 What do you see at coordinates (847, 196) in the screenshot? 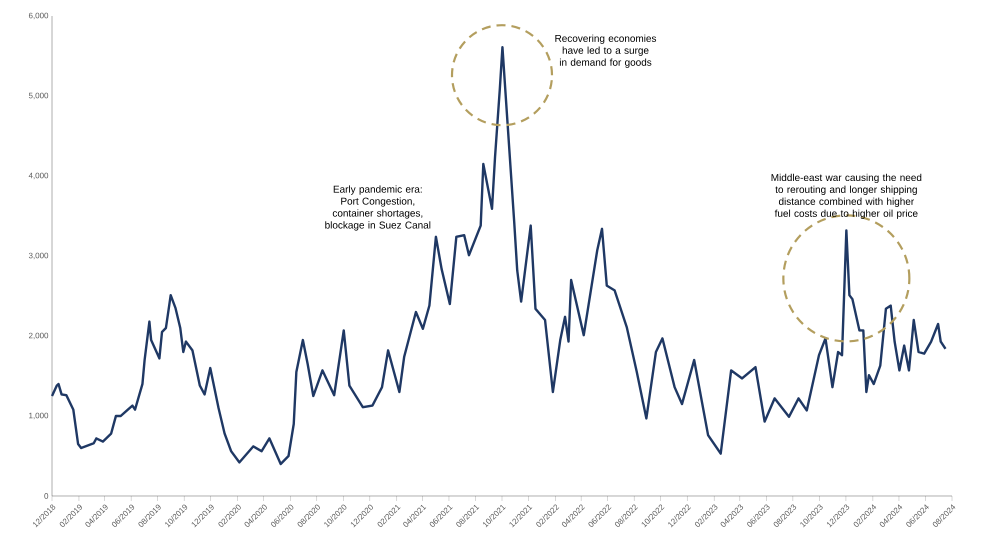
I see `annotation: Middle-east war causing the need to rerouting and longer shipping distance combined with higher fuel costs due to higher oil price` at bounding box center [847, 196].